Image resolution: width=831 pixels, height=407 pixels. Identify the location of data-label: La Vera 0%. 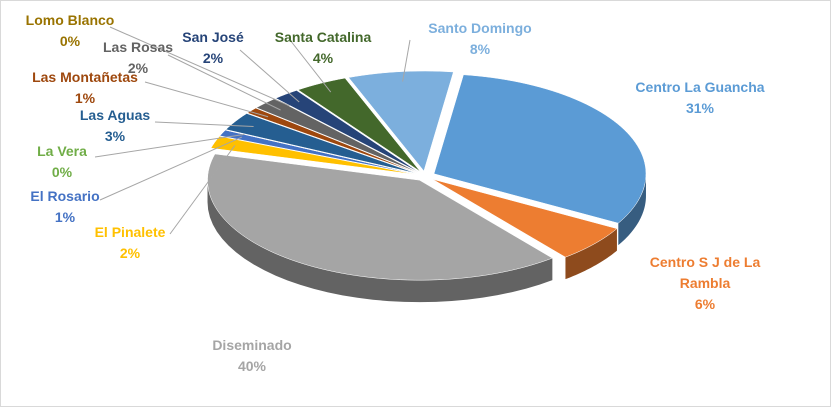
(62, 162).